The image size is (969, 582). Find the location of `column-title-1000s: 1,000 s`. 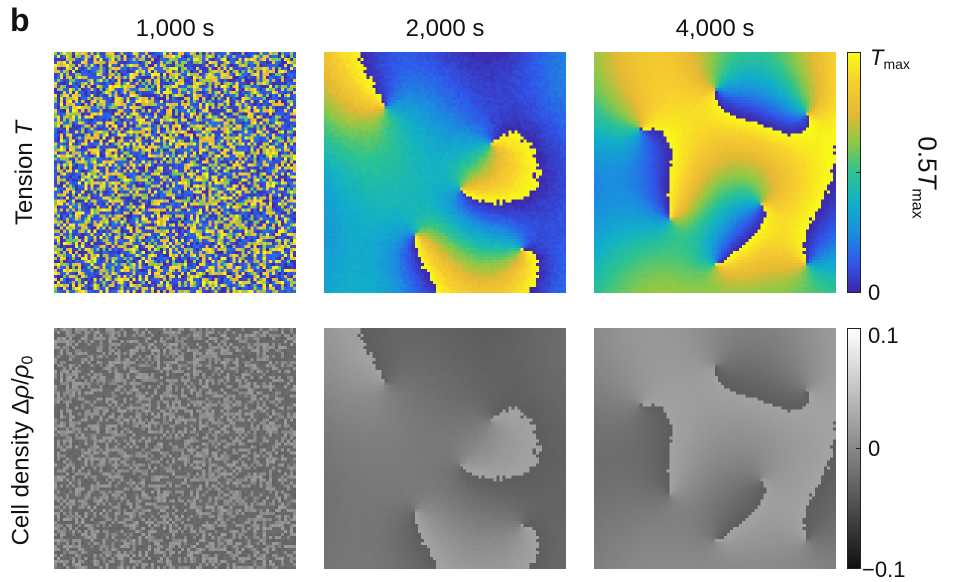

column-title-1000s: 1,000 s is located at coordinates (175, 28).